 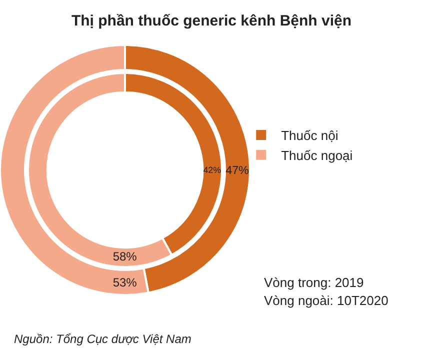 What do you see at coordinates (326, 300) in the screenshot?
I see `text: Vòng ngoài: 10T2020` at bounding box center [326, 300].